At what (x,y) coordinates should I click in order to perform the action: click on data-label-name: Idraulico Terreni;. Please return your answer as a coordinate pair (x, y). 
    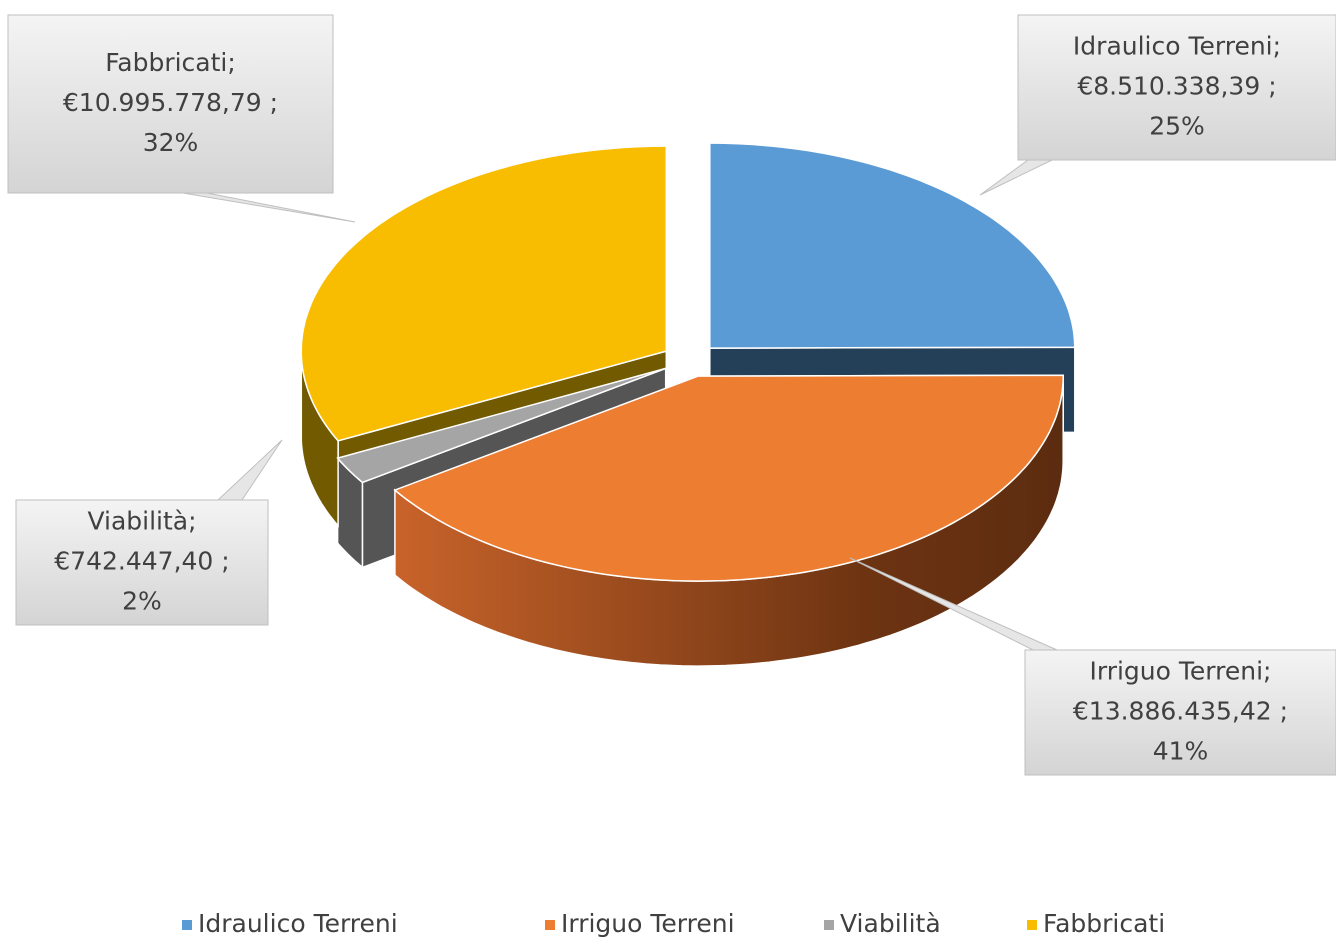
    Looking at the image, I should click on (1177, 46).